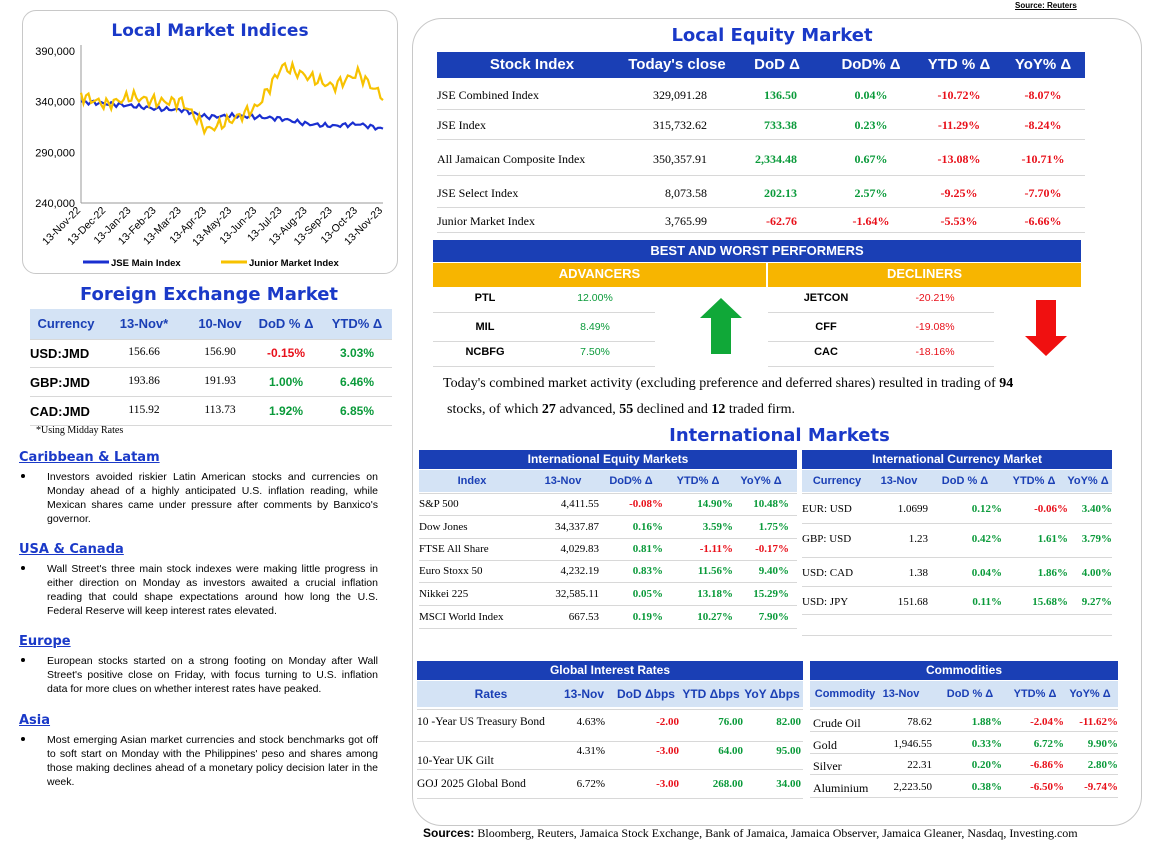  I want to click on decliners-label: DECLINERS, so click(924, 275).